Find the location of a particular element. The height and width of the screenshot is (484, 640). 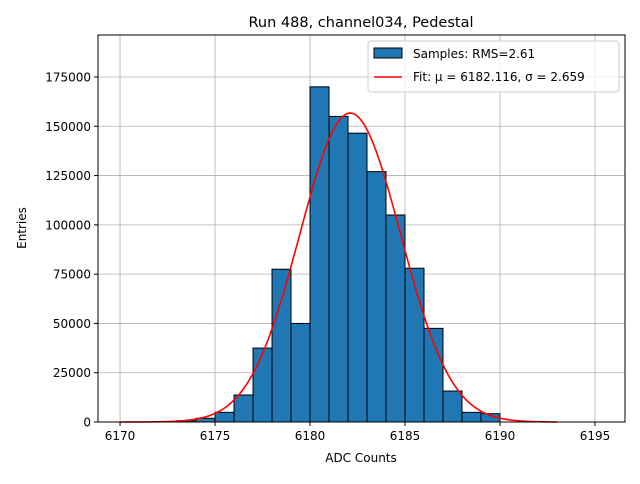

y-tick-label: 100000 is located at coordinates (68, 225).